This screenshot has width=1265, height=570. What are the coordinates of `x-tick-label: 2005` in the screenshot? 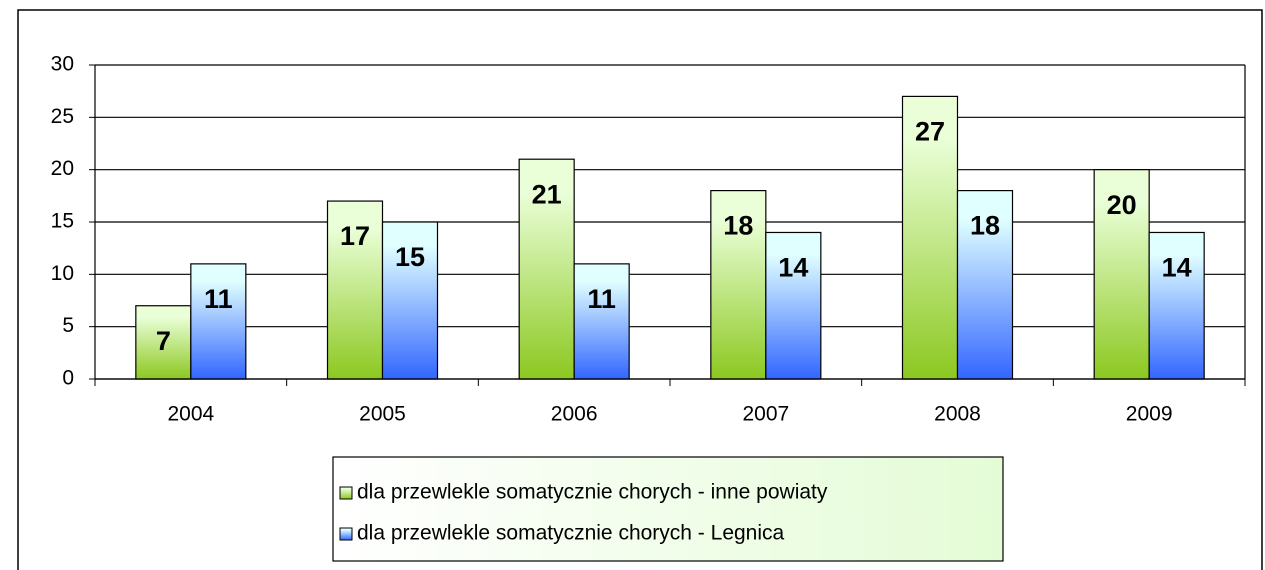 It's located at (382, 414).